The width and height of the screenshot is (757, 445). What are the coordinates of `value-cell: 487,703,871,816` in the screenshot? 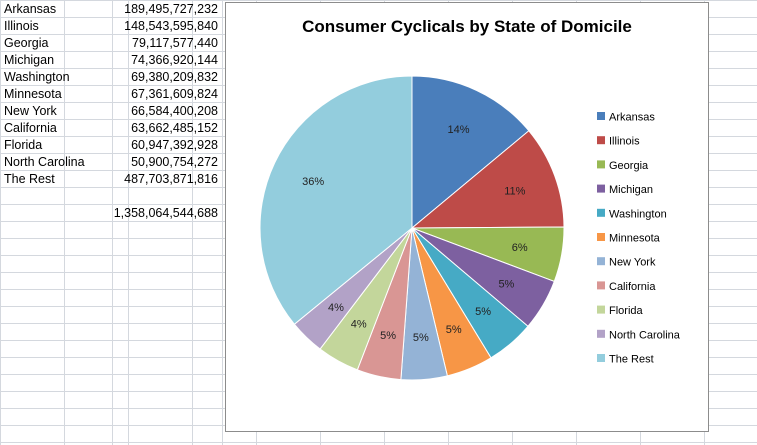 It's located at (171, 179).